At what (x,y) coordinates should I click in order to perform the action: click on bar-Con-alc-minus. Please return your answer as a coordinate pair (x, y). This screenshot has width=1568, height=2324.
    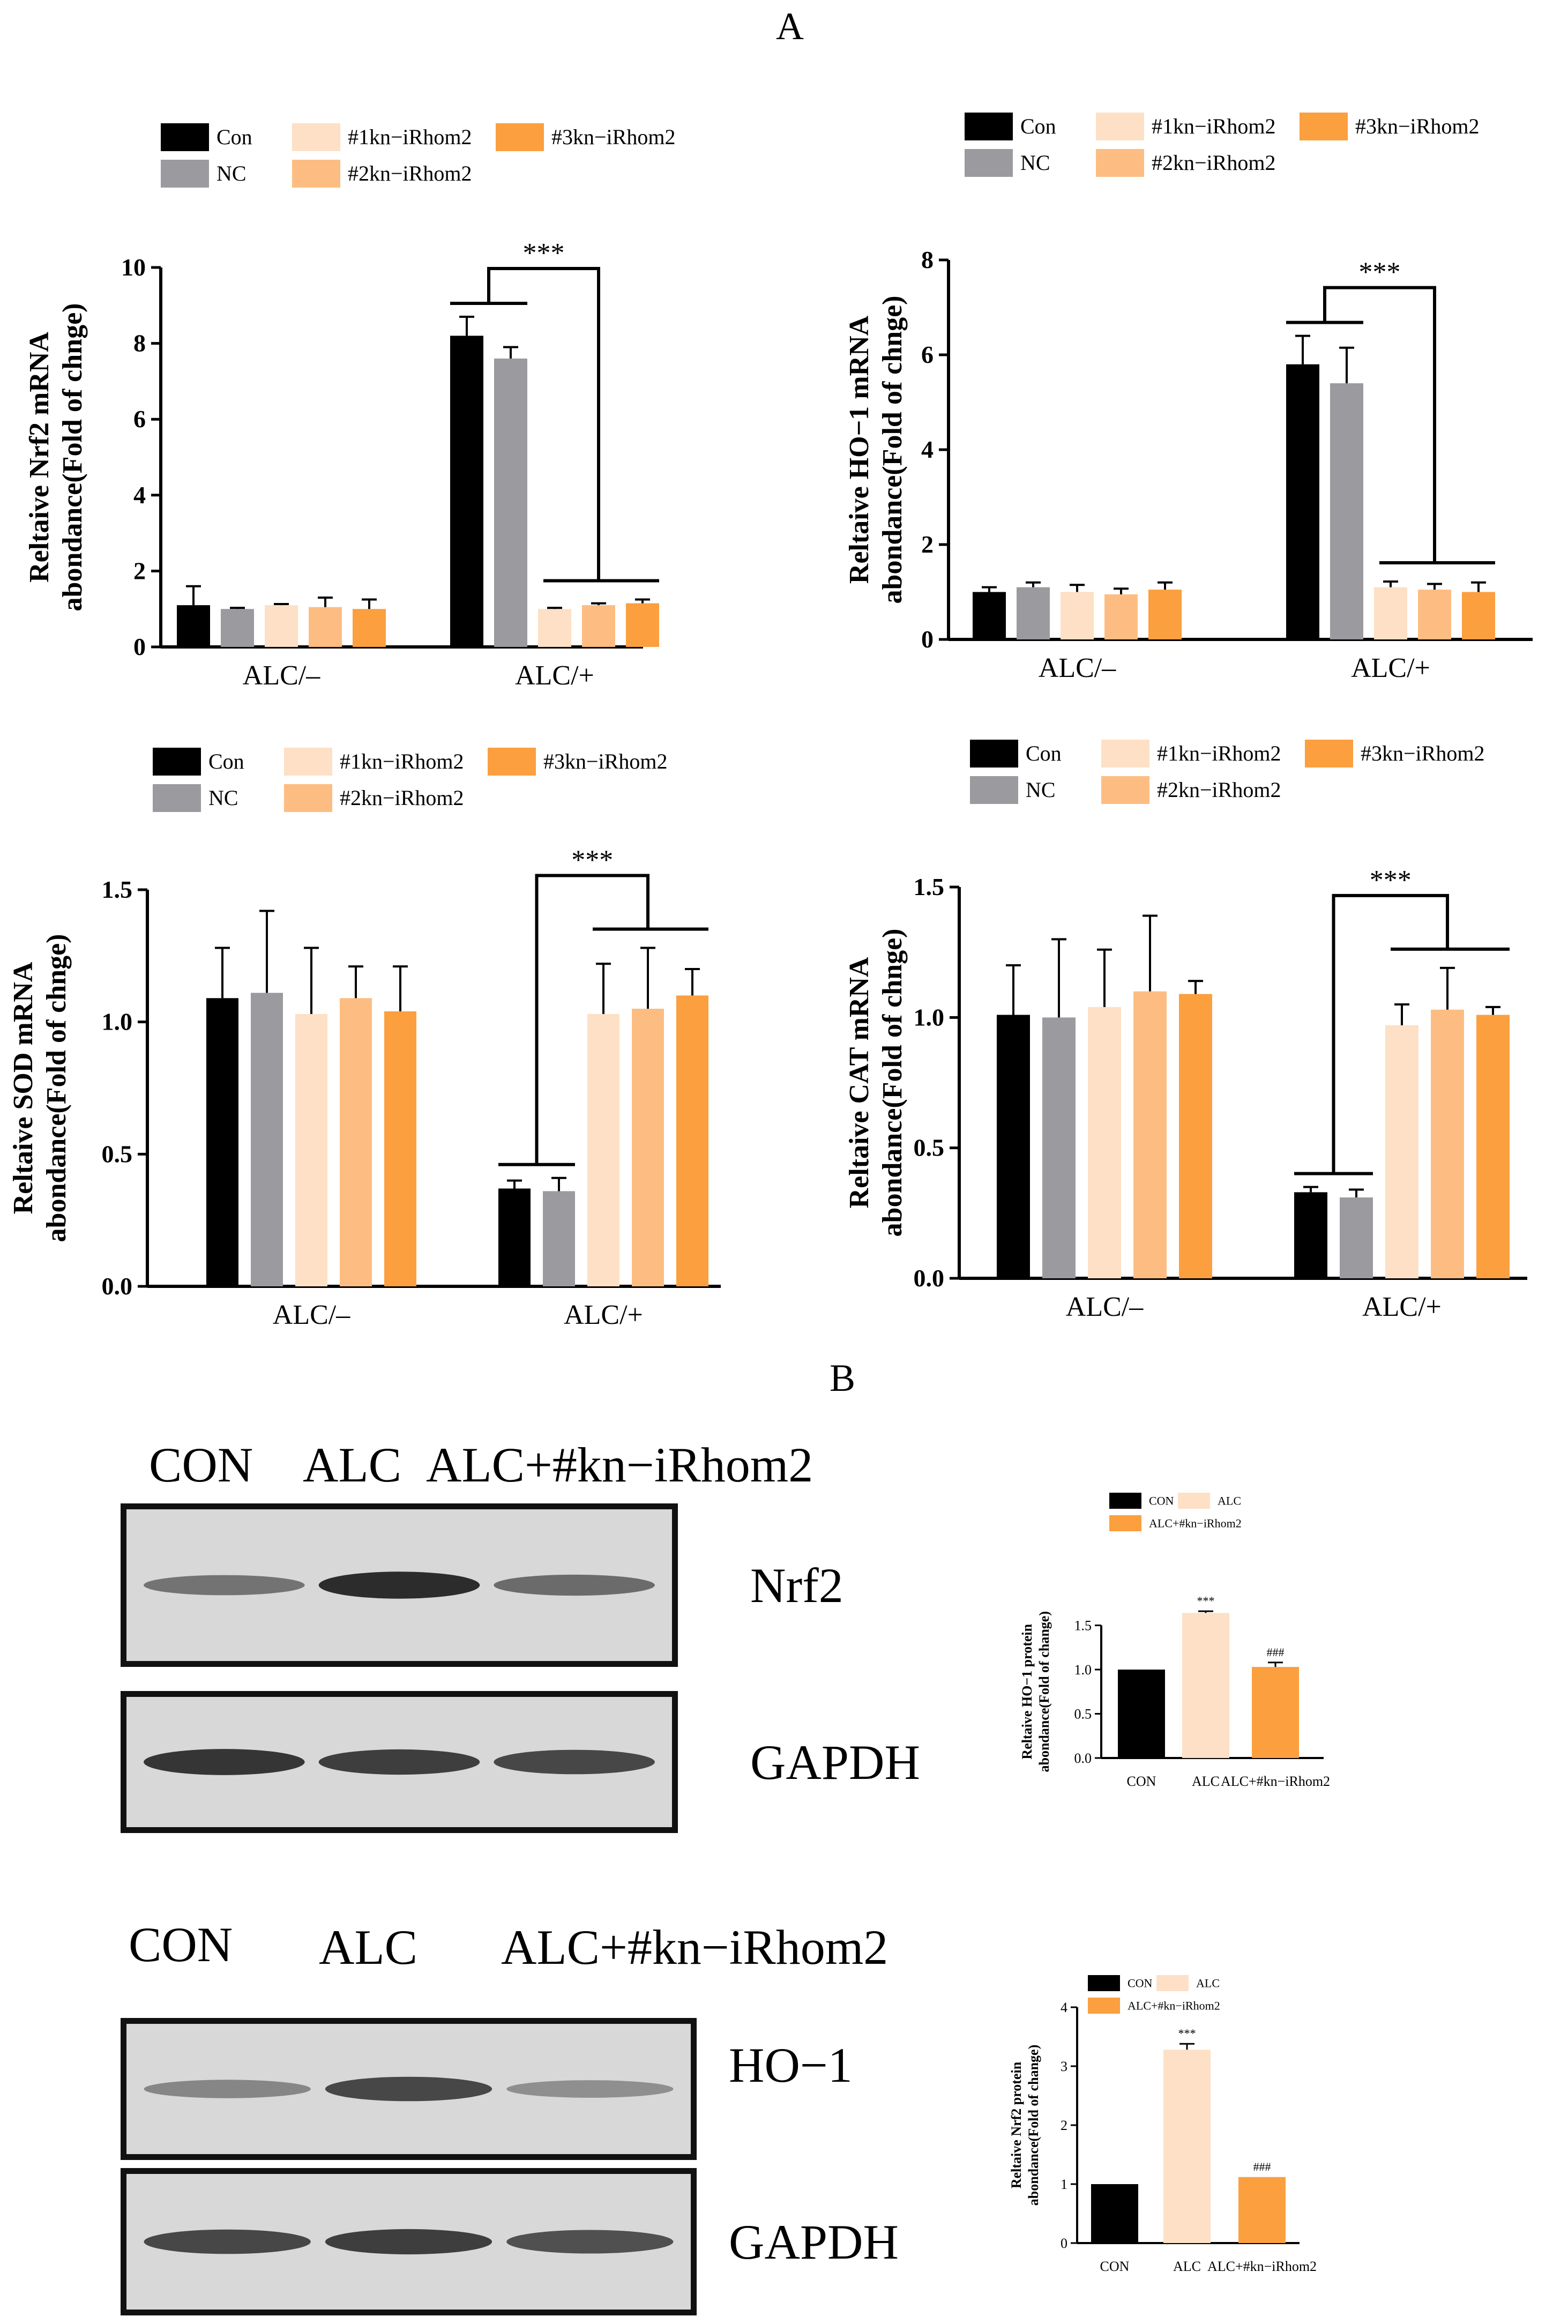
    Looking at the image, I should click on (990, 616).